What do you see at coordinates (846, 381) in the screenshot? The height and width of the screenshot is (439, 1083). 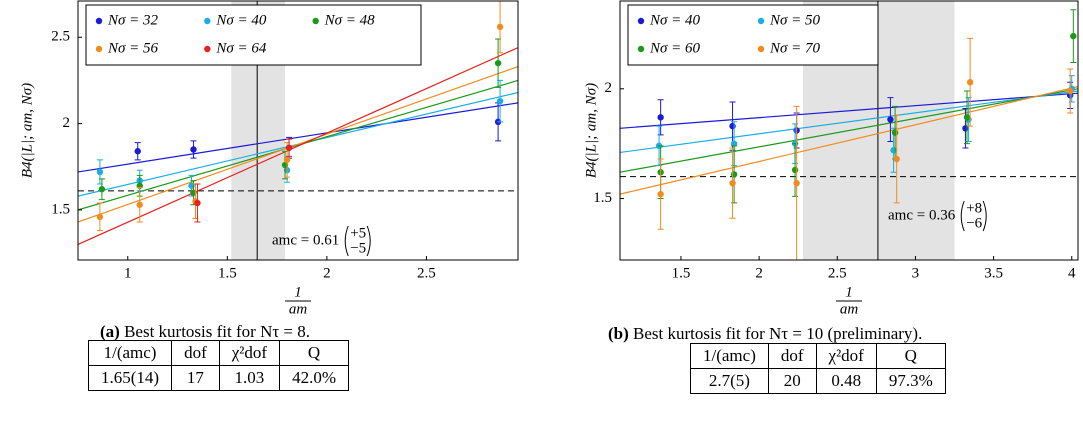 I see `table-cell: 0.48` at bounding box center [846, 381].